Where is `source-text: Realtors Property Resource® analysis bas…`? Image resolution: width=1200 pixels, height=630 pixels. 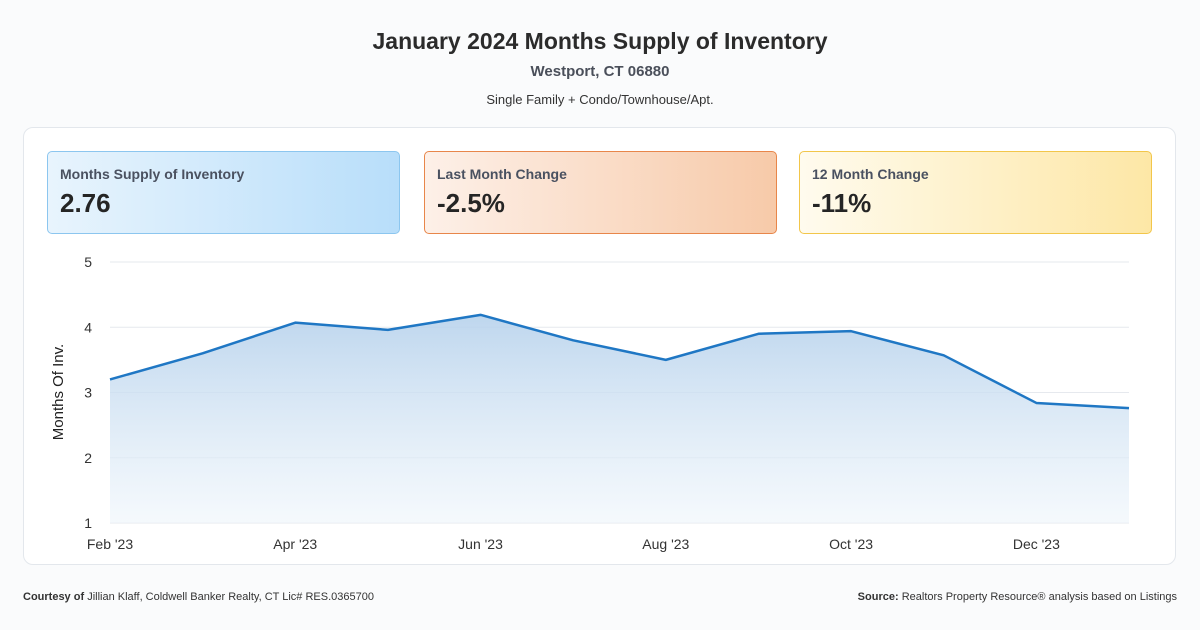
source-text: Realtors Property Resource® analysis bas… is located at coordinates (1039, 597).